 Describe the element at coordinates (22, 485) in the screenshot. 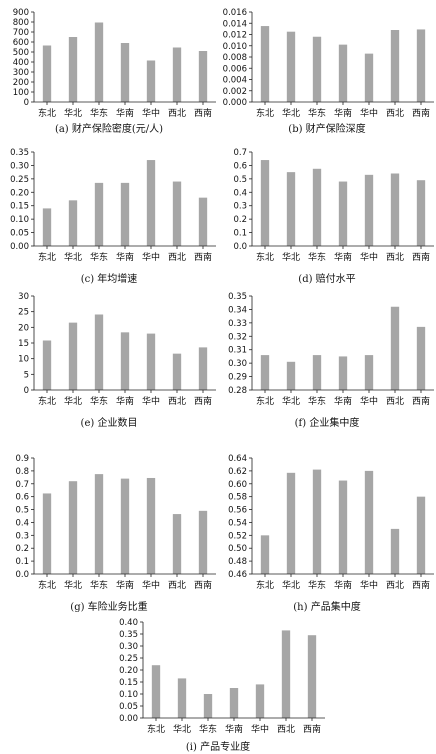

I see `y-tick-label: 0.7` at that location.